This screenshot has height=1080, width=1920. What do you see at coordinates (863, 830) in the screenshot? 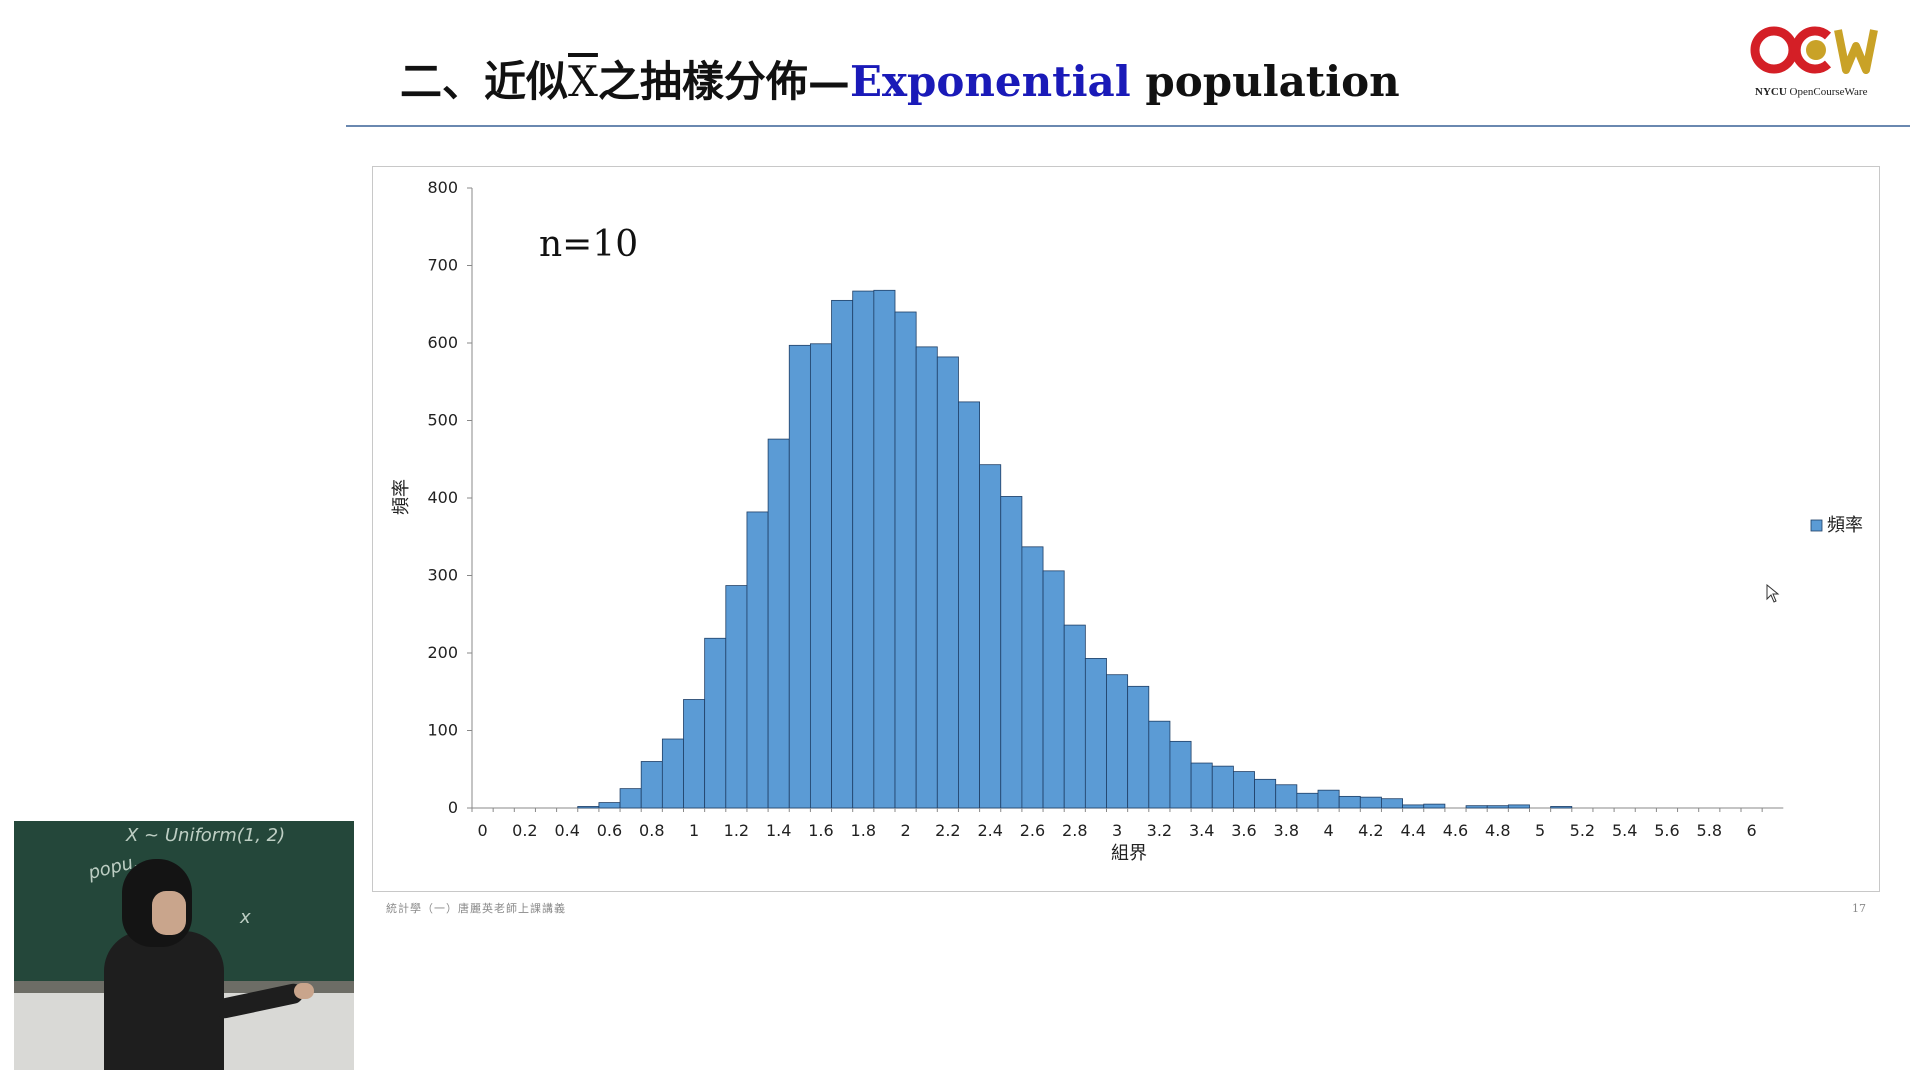
I see `x-tick-label: 1.8` at bounding box center [863, 830].